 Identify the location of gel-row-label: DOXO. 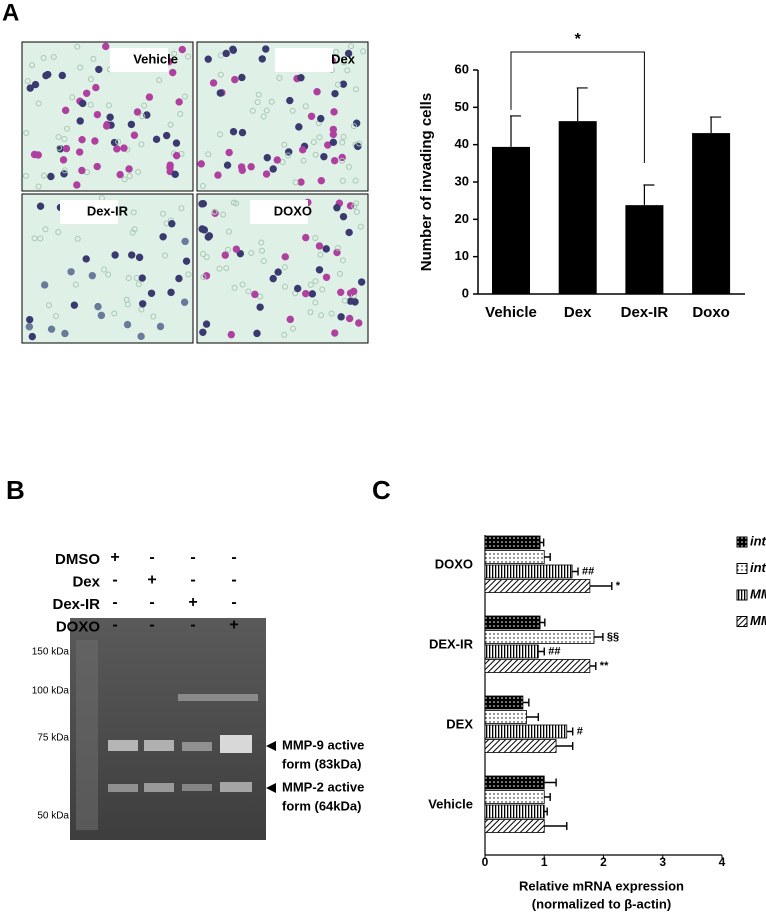
(78, 626).